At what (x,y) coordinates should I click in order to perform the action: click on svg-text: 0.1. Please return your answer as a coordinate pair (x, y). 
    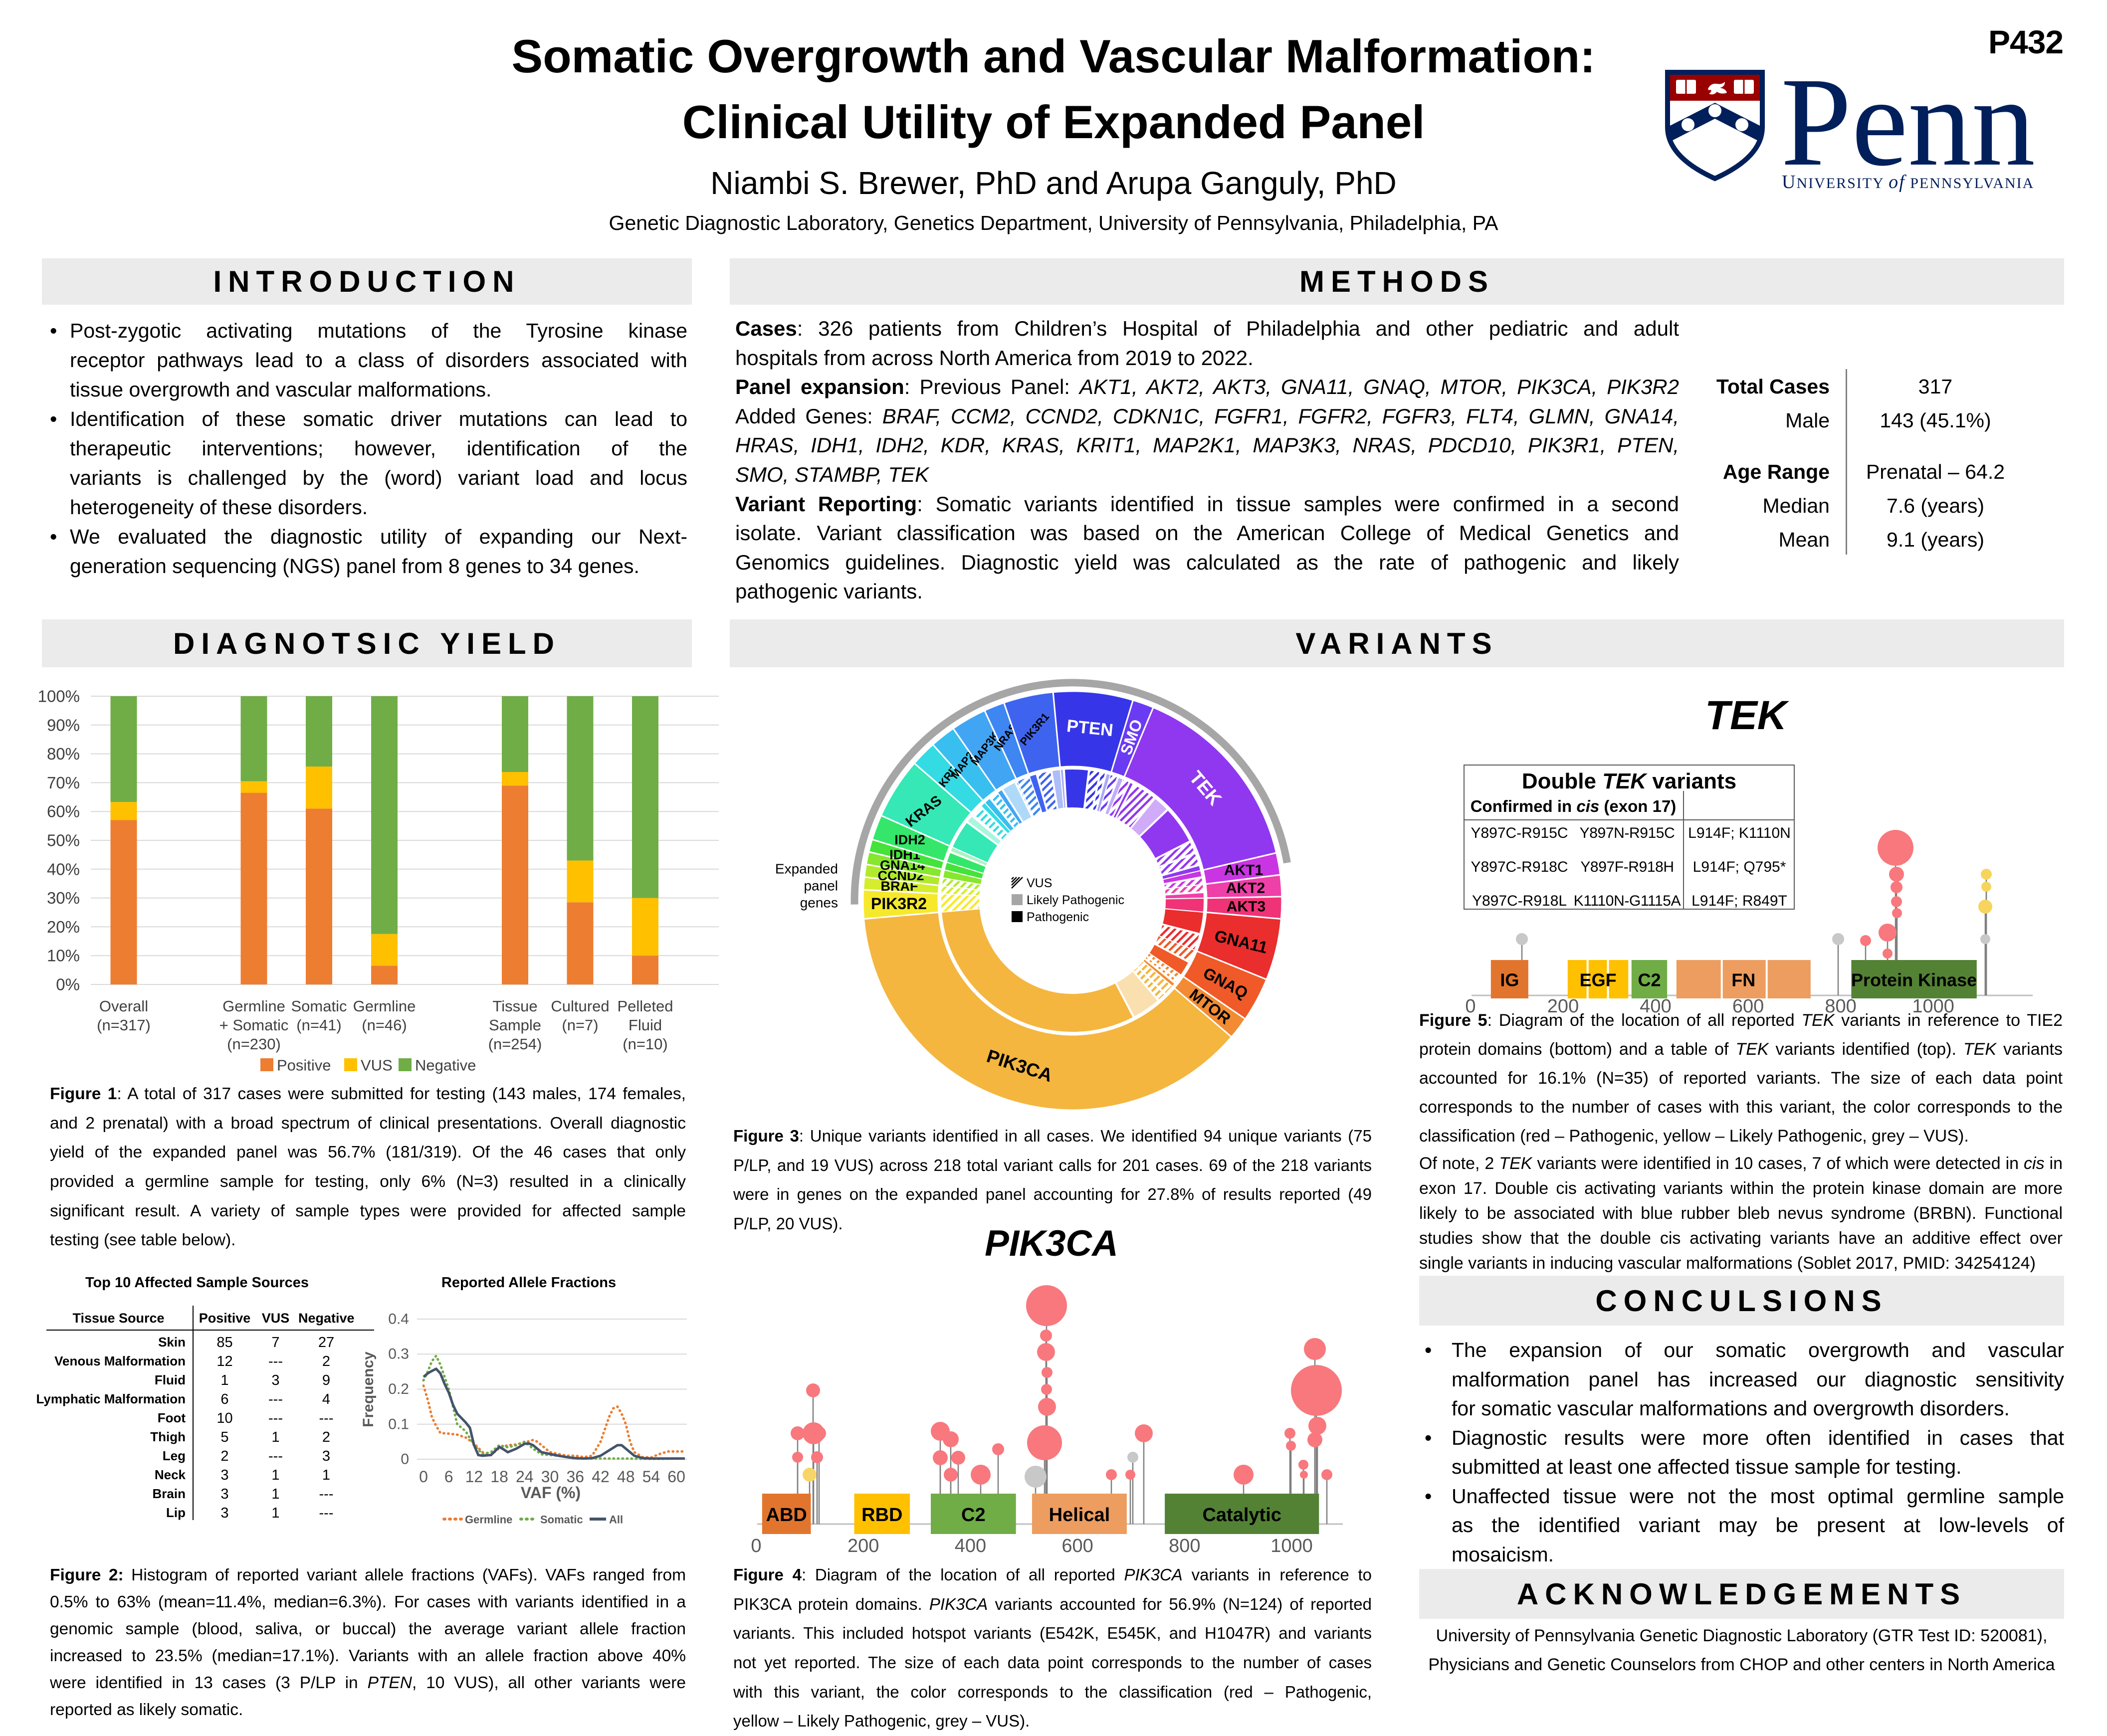
    Looking at the image, I should click on (398, 1424).